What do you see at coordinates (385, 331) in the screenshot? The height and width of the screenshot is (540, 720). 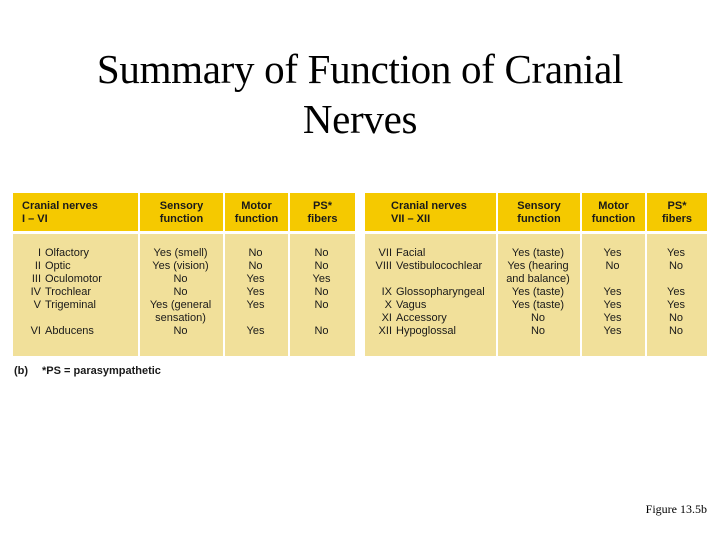 I see `nerve-number: XII` at bounding box center [385, 331].